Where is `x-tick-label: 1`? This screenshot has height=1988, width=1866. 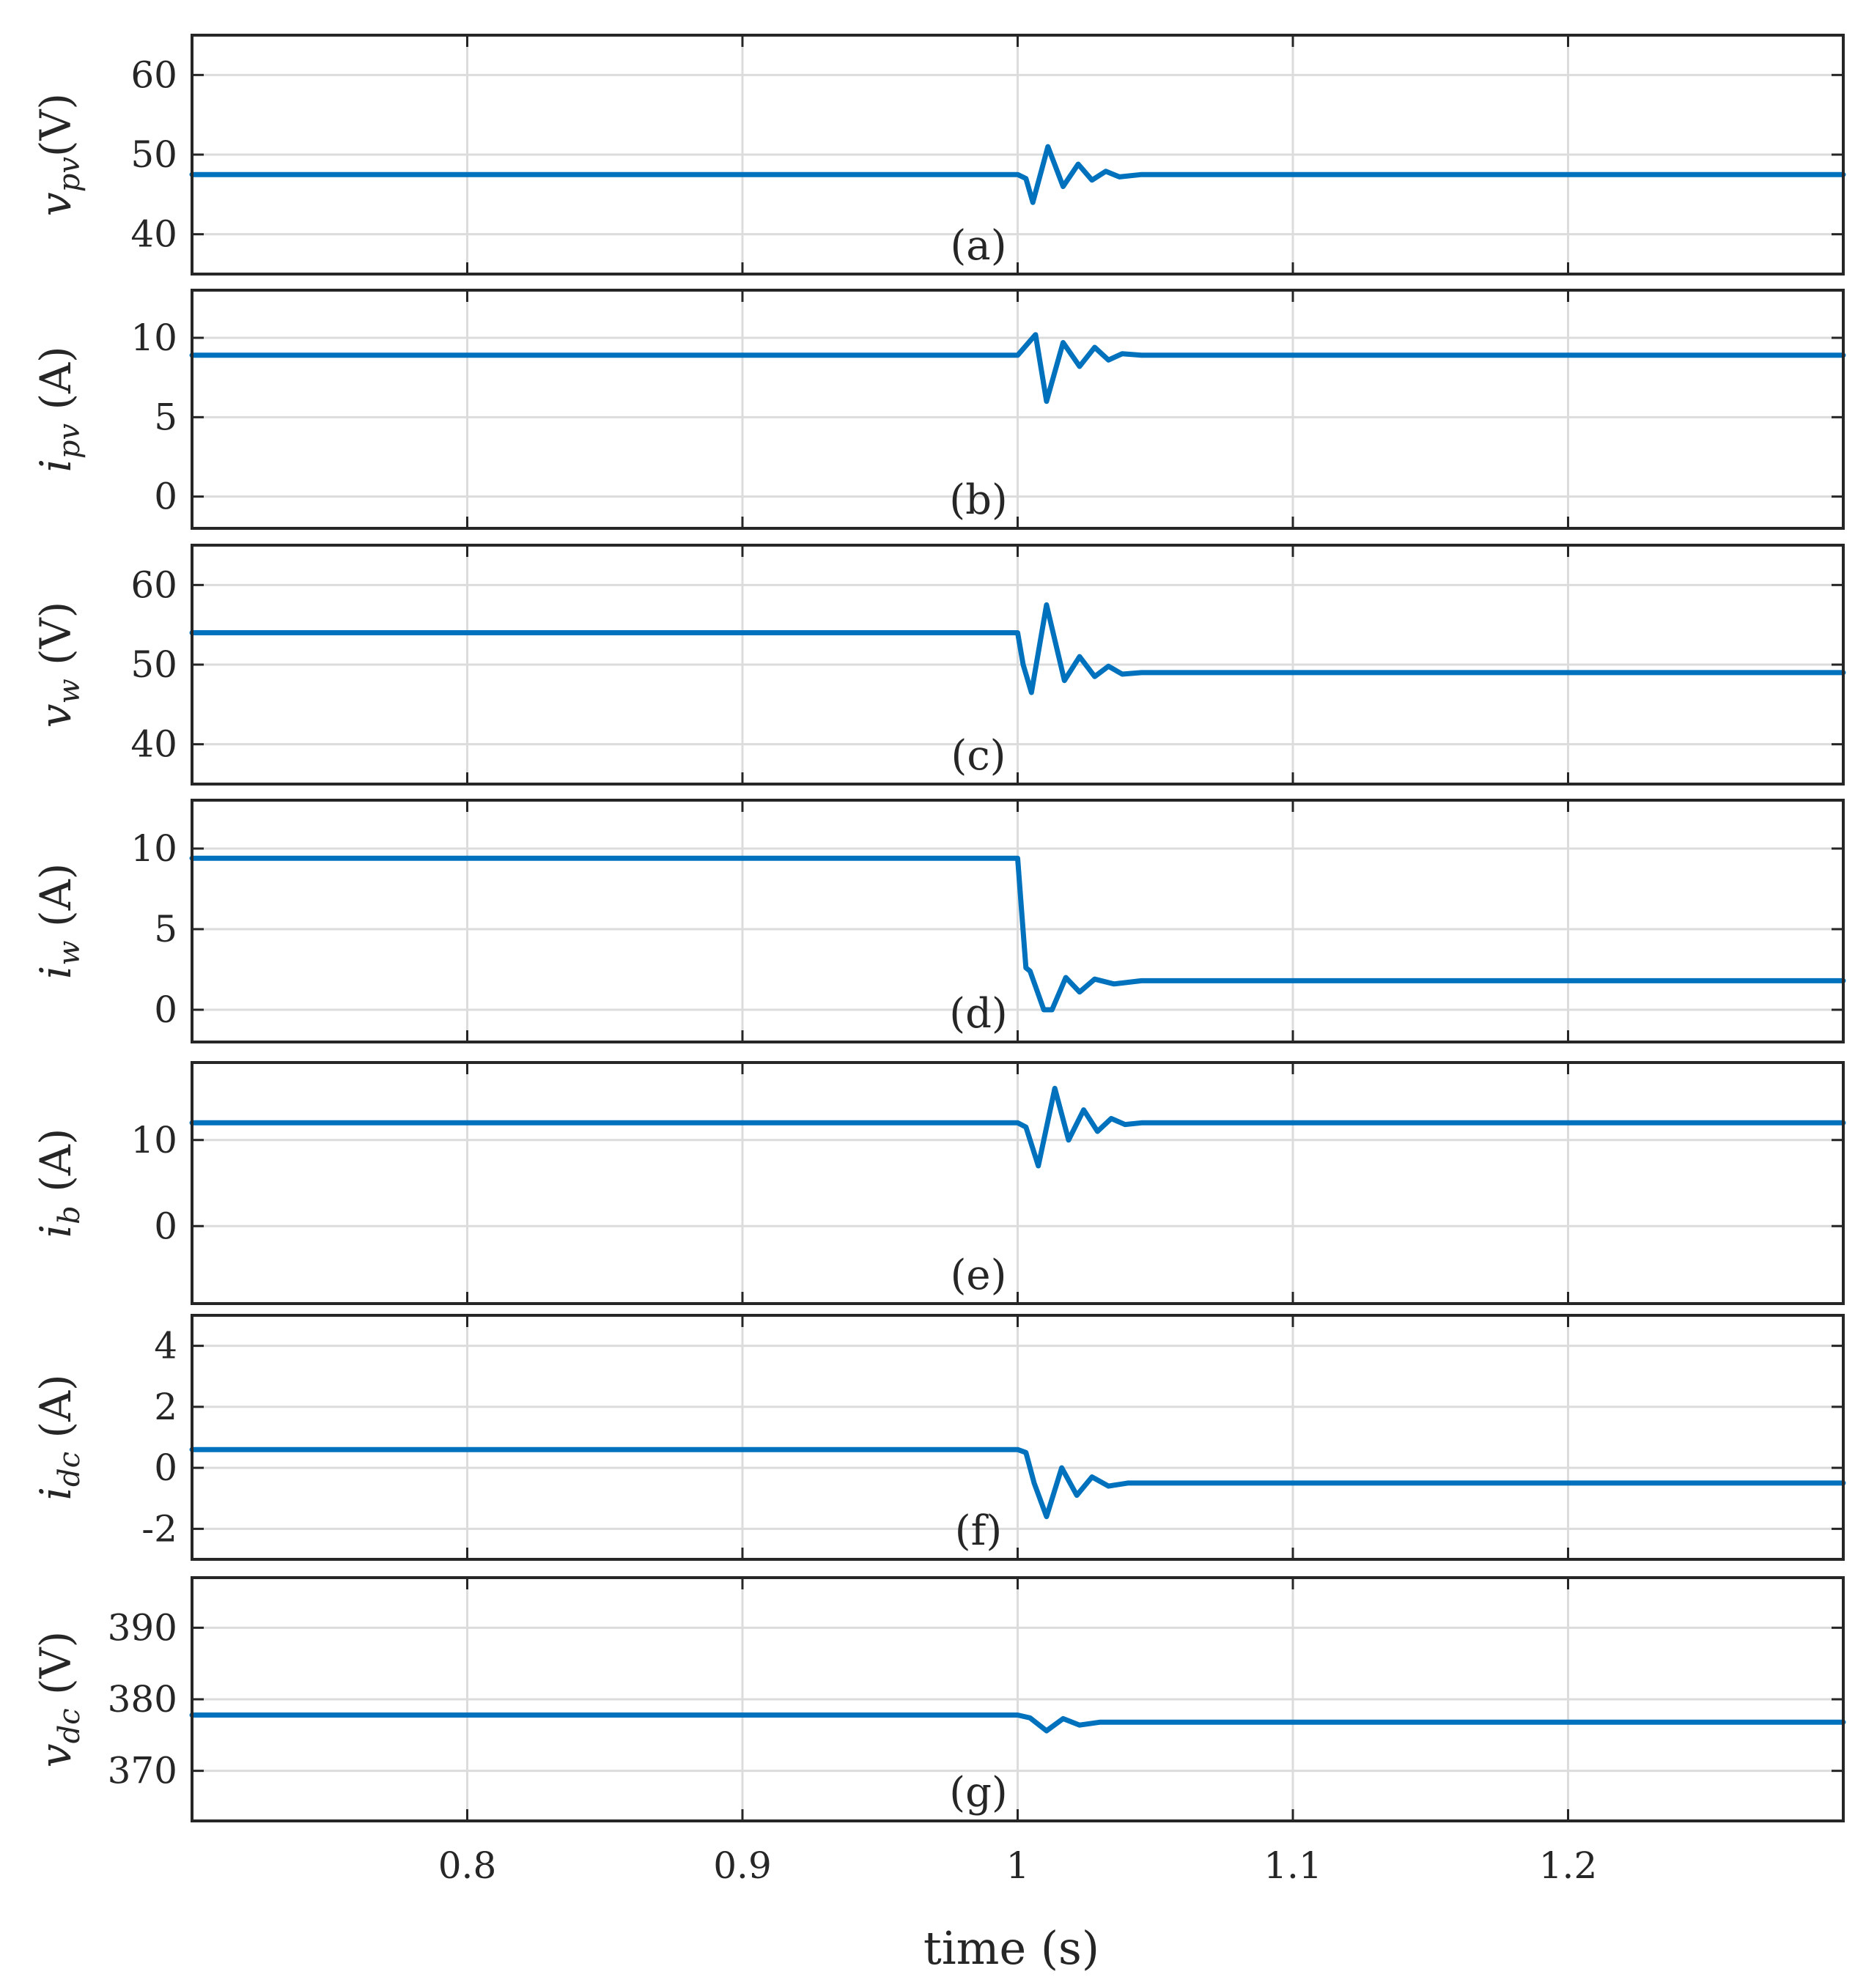
x-tick-label: 1 is located at coordinates (1018, 1865).